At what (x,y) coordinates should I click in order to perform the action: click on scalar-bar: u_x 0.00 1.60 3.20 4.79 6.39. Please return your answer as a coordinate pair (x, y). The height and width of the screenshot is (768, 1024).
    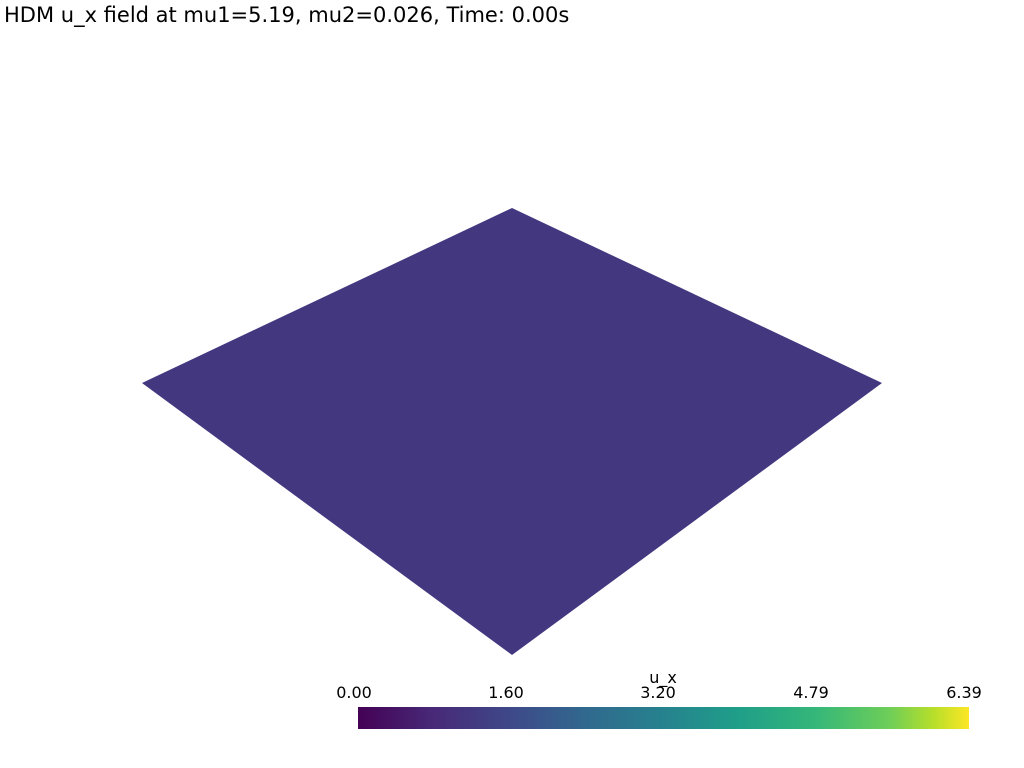
    Looking at the image, I should click on (662, 701).